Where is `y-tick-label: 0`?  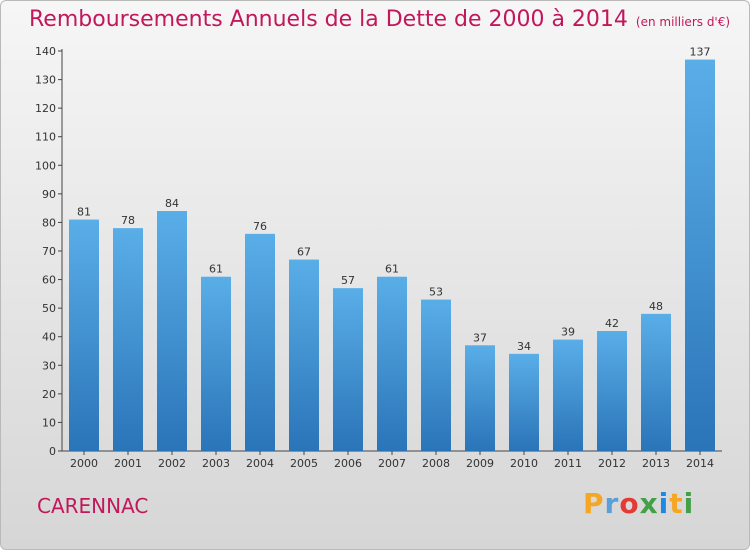 y-tick-label: 0 is located at coordinates (52, 451).